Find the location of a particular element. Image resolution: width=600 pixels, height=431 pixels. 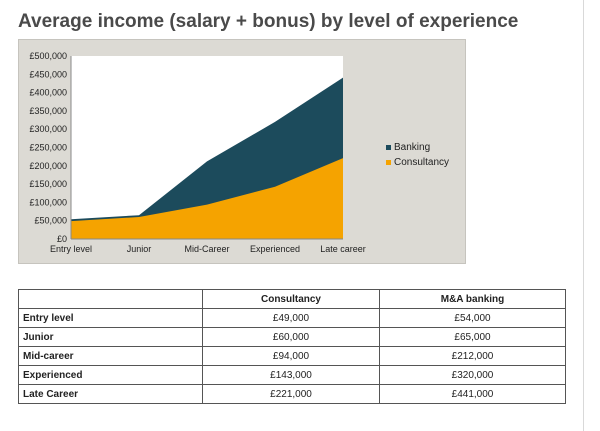

consultancy-cell: £94,000 is located at coordinates (291, 356).